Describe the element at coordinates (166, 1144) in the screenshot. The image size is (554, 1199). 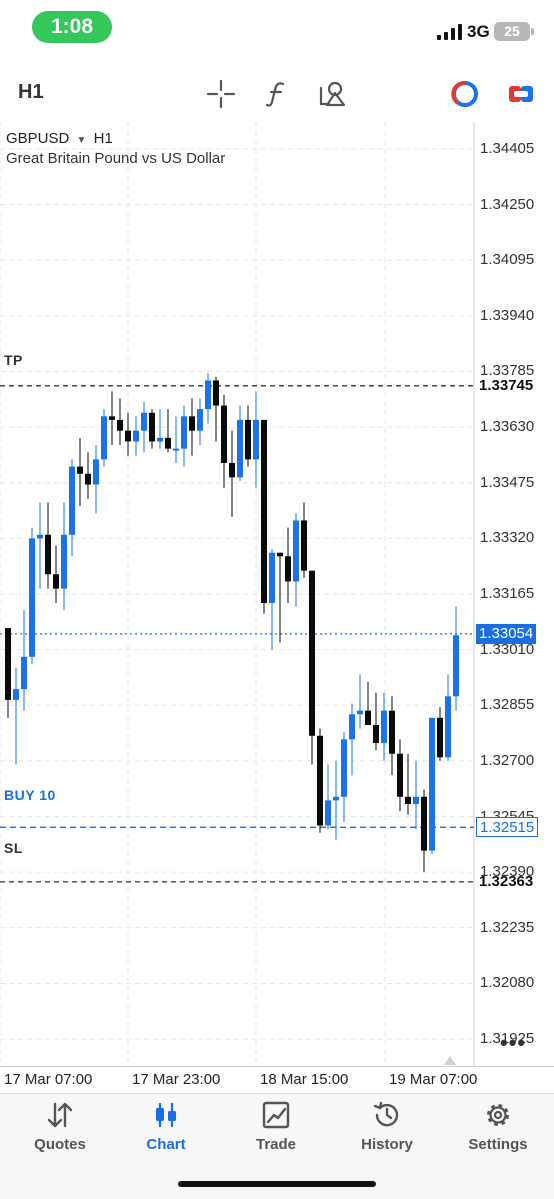
I see `tab-label: Chart` at that location.